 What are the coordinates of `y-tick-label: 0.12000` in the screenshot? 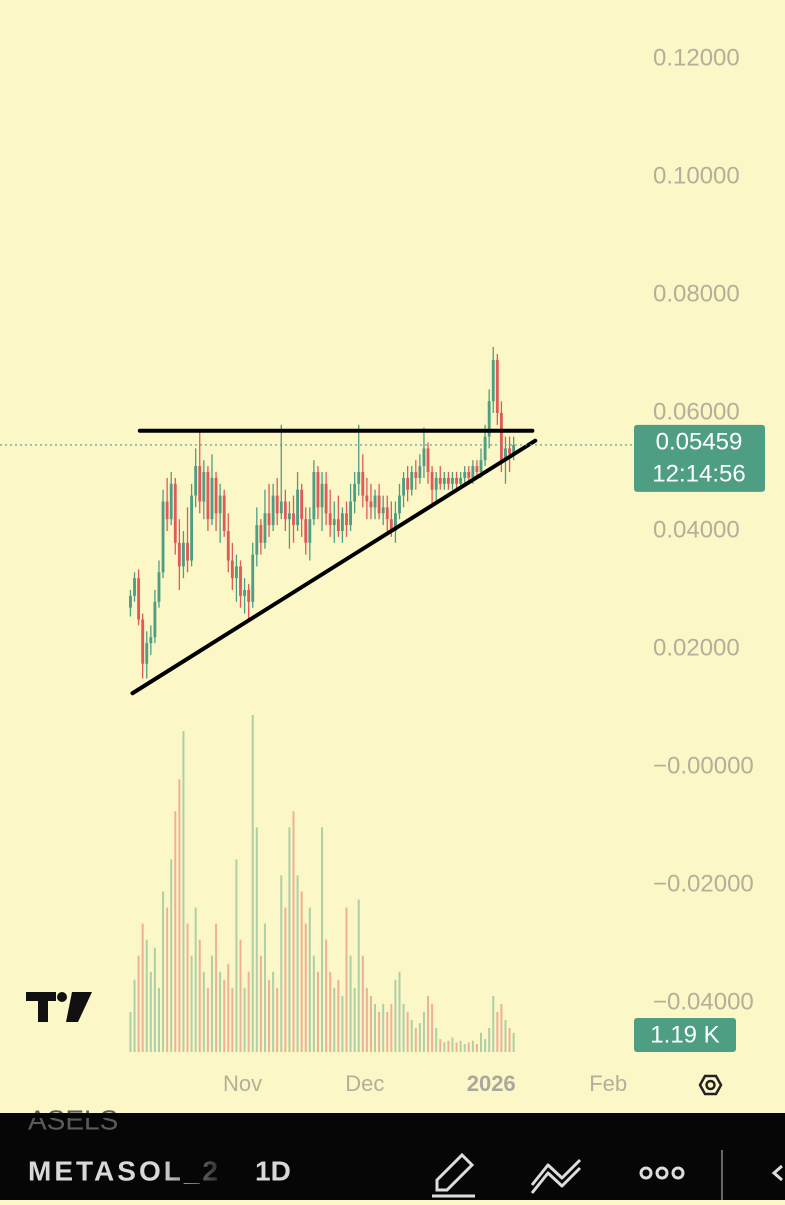 It's located at (696, 57).